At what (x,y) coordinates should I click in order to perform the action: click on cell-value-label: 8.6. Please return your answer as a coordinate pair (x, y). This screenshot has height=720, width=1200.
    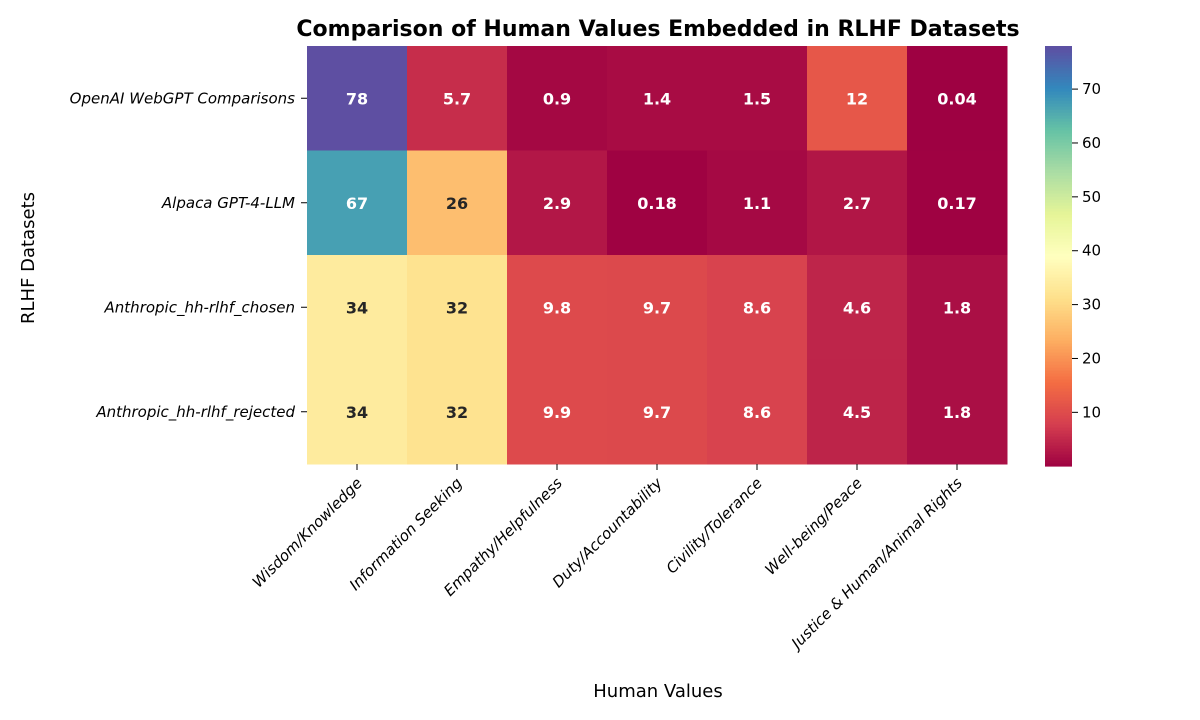
    Looking at the image, I should click on (757, 412).